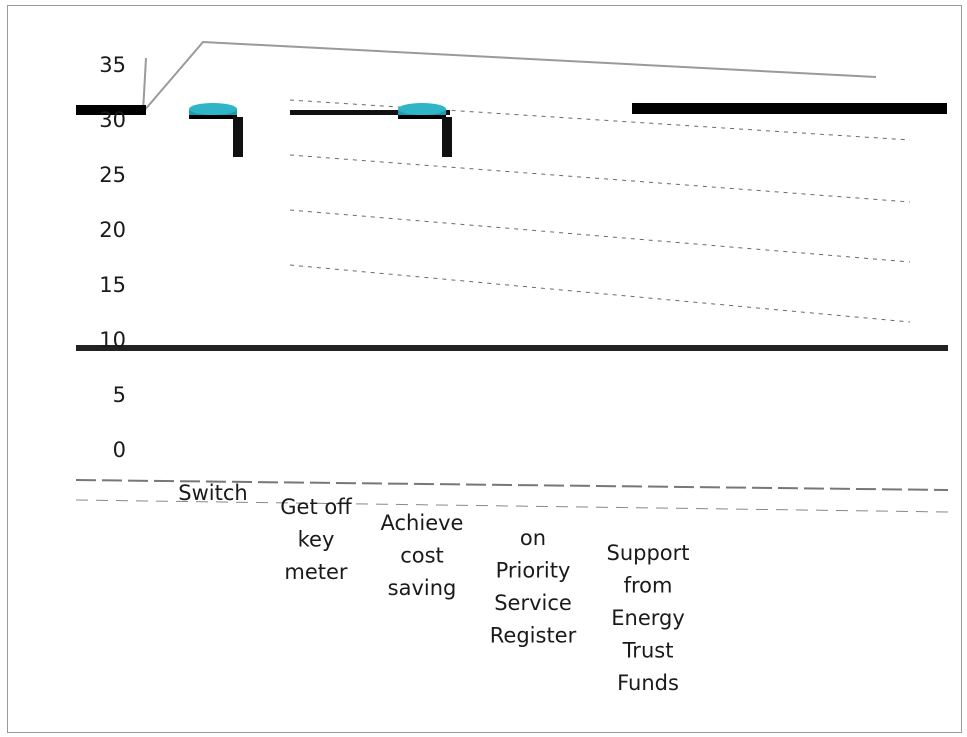 This screenshot has height=737, width=967. What do you see at coordinates (119, 395) in the screenshot?
I see `y-tick-label: 5` at bounding box center [119, 395].